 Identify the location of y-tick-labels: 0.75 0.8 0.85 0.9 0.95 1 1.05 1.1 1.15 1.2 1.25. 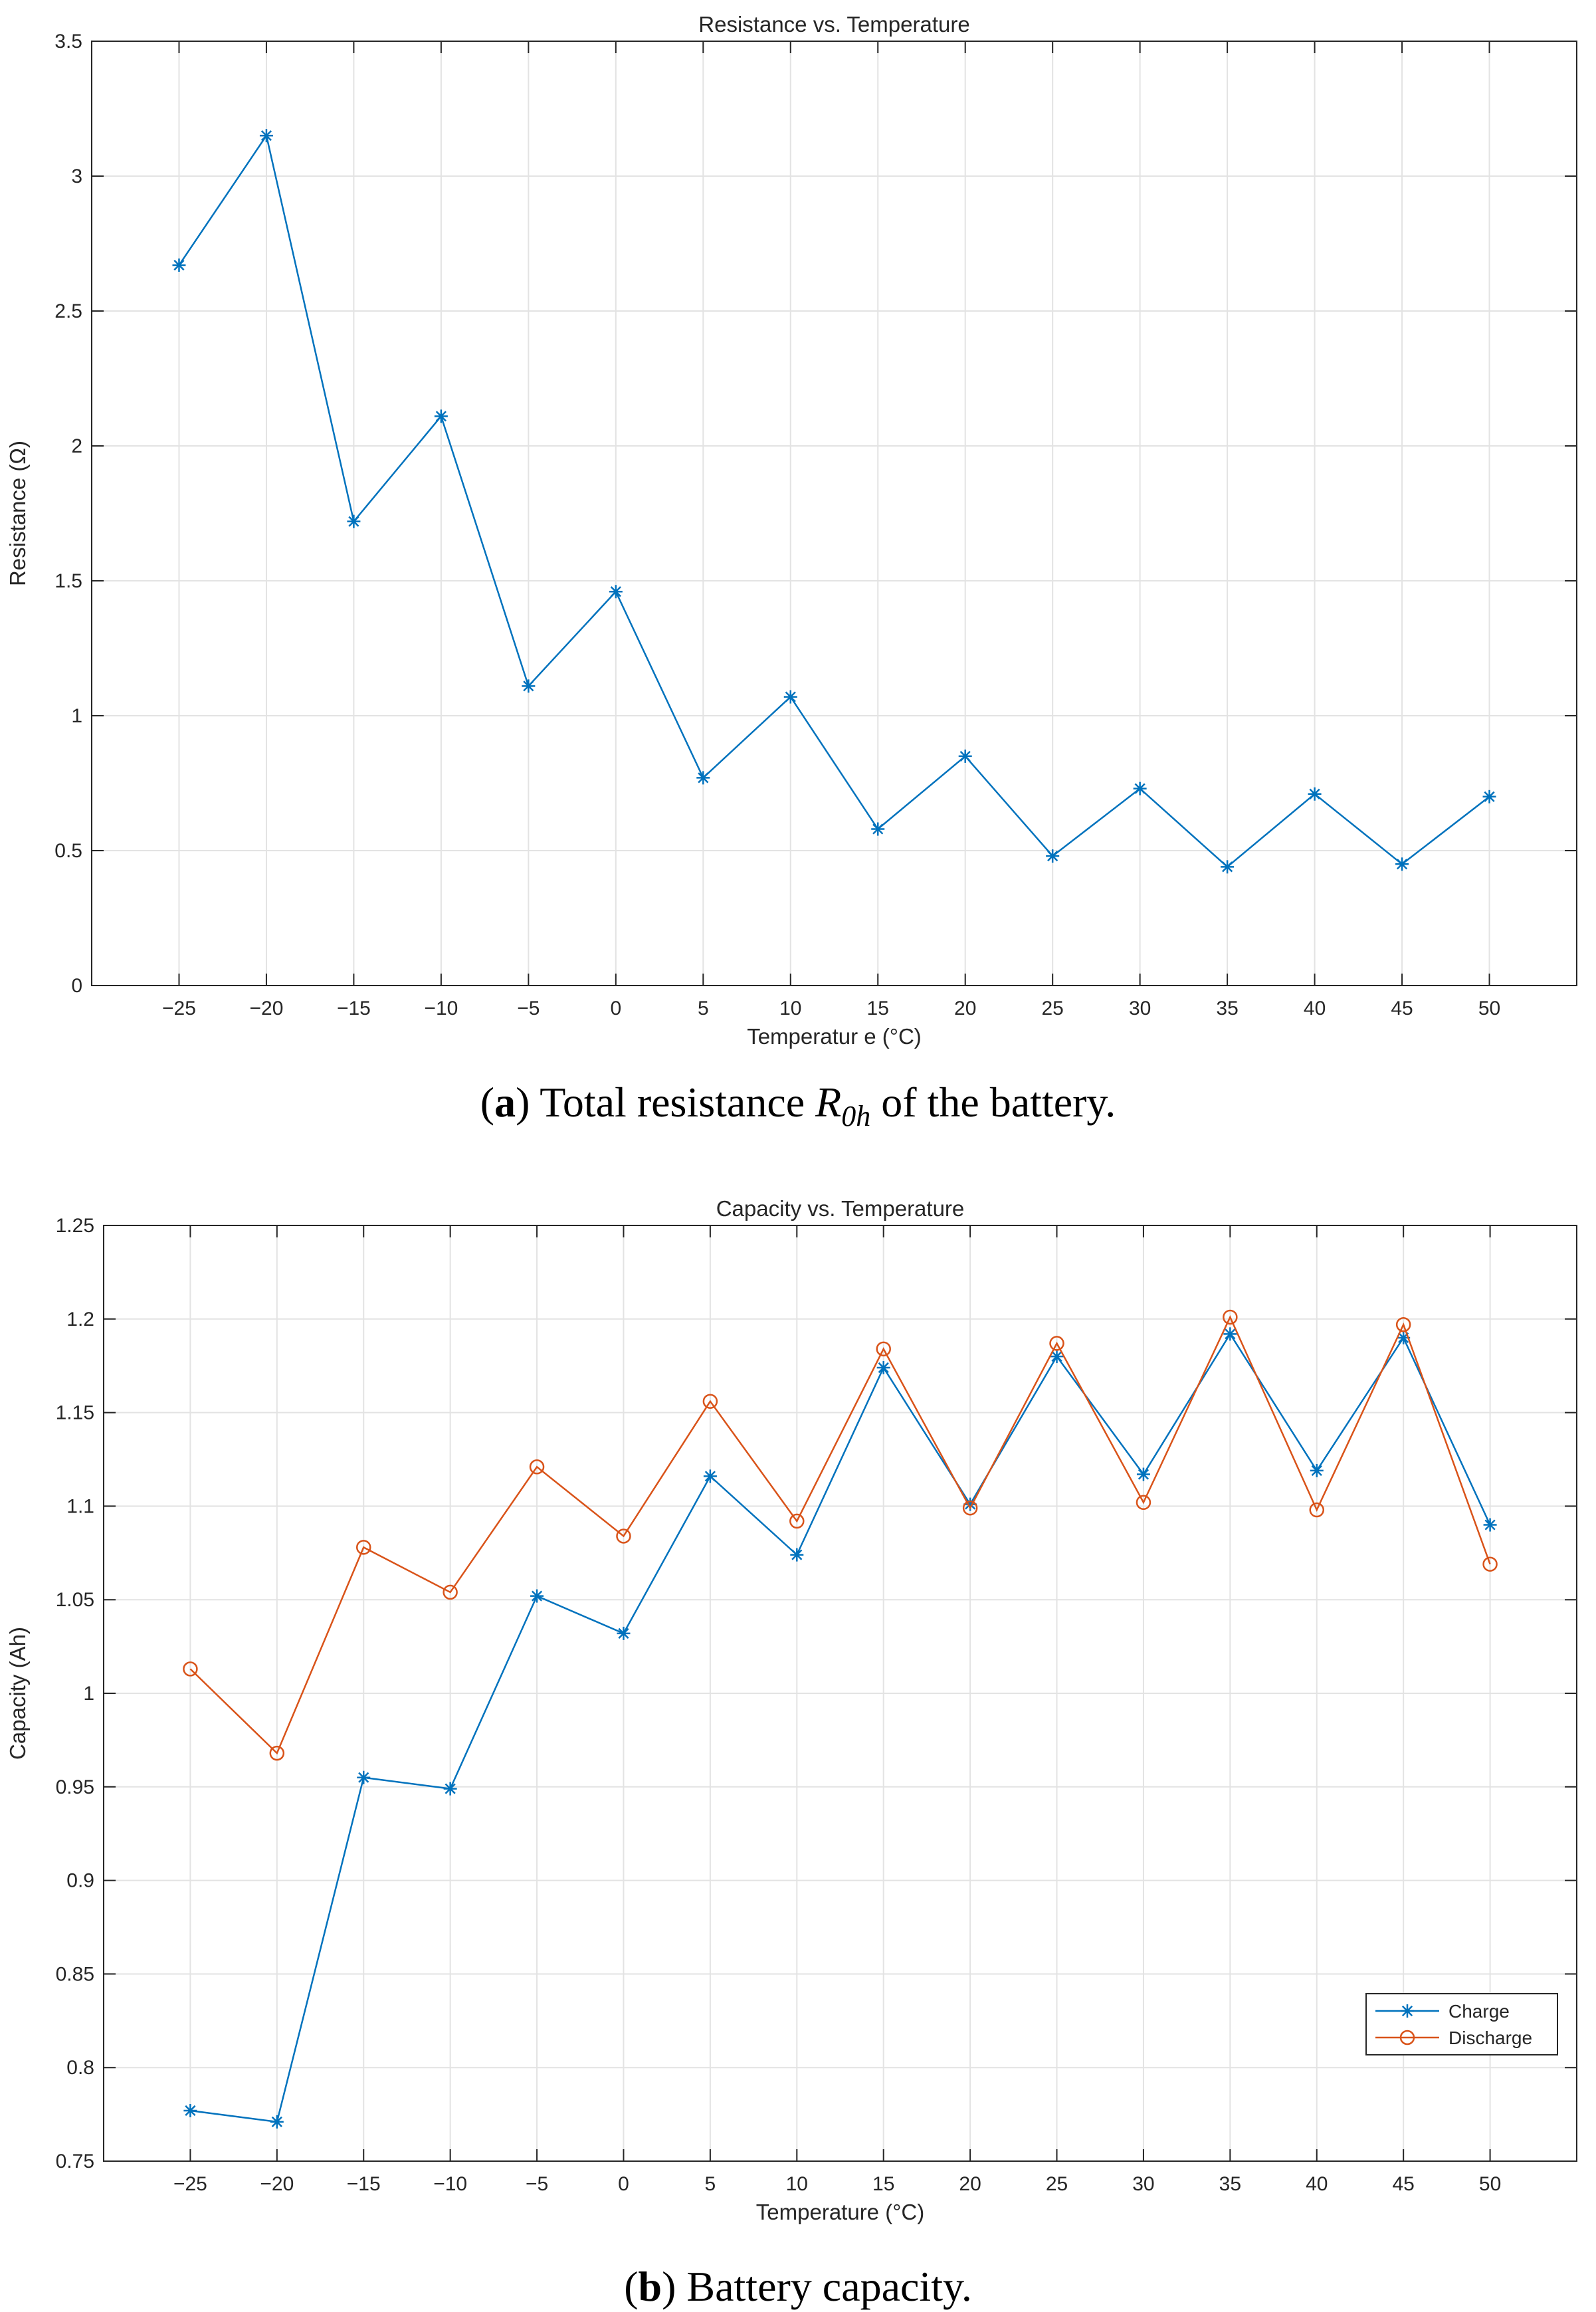
(75, 1694).